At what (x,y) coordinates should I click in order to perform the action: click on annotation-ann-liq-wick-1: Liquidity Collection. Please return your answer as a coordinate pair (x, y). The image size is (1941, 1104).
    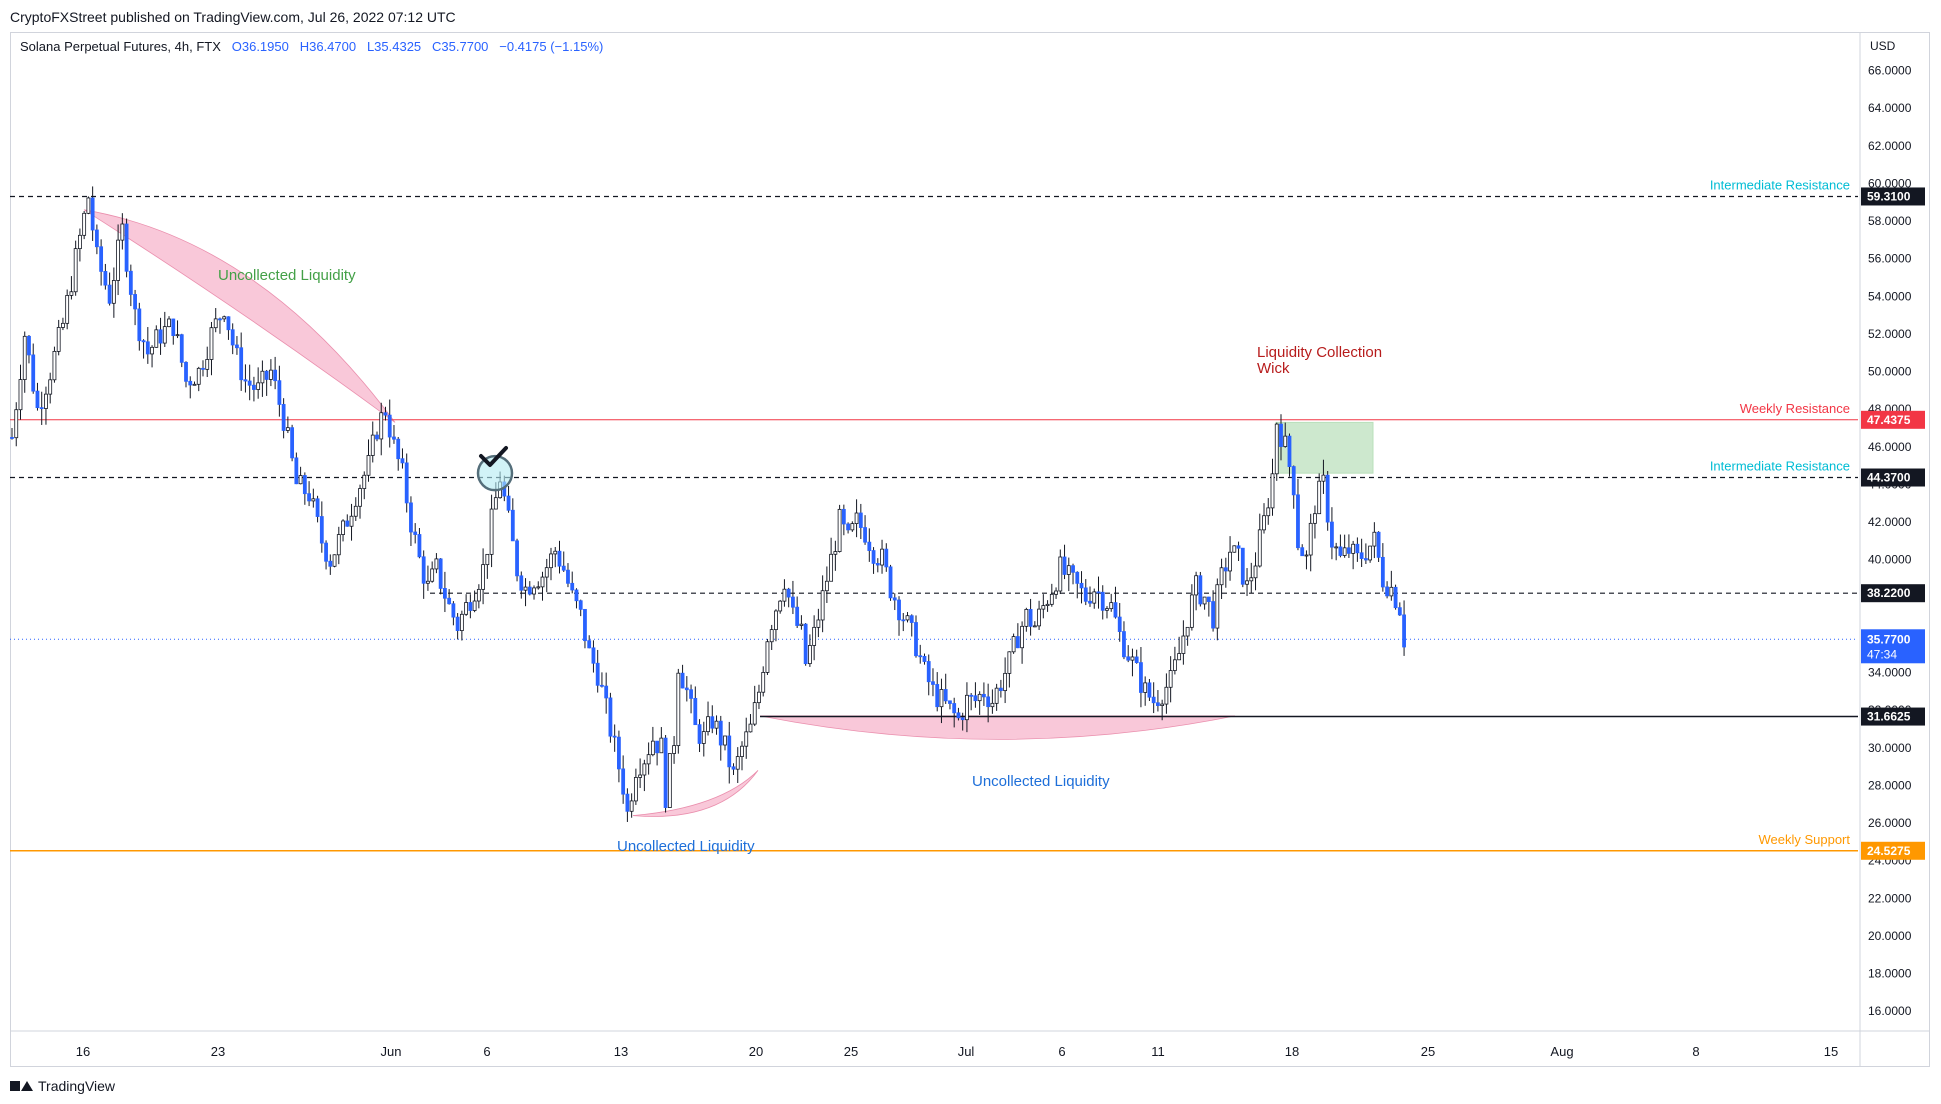
    Looking at the image, I should click on (1319, 352).